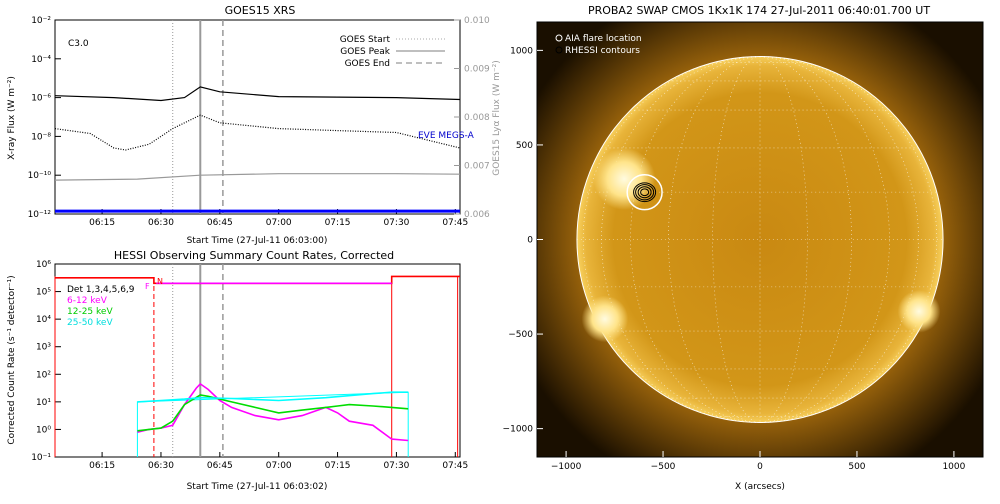 The width and height of the screenshot is (1000, 504). Describe the element at coordinates (523, 240) in the screenshot. I see `swap-y-axis: 1000 500 0 −500 −1000` at that location.